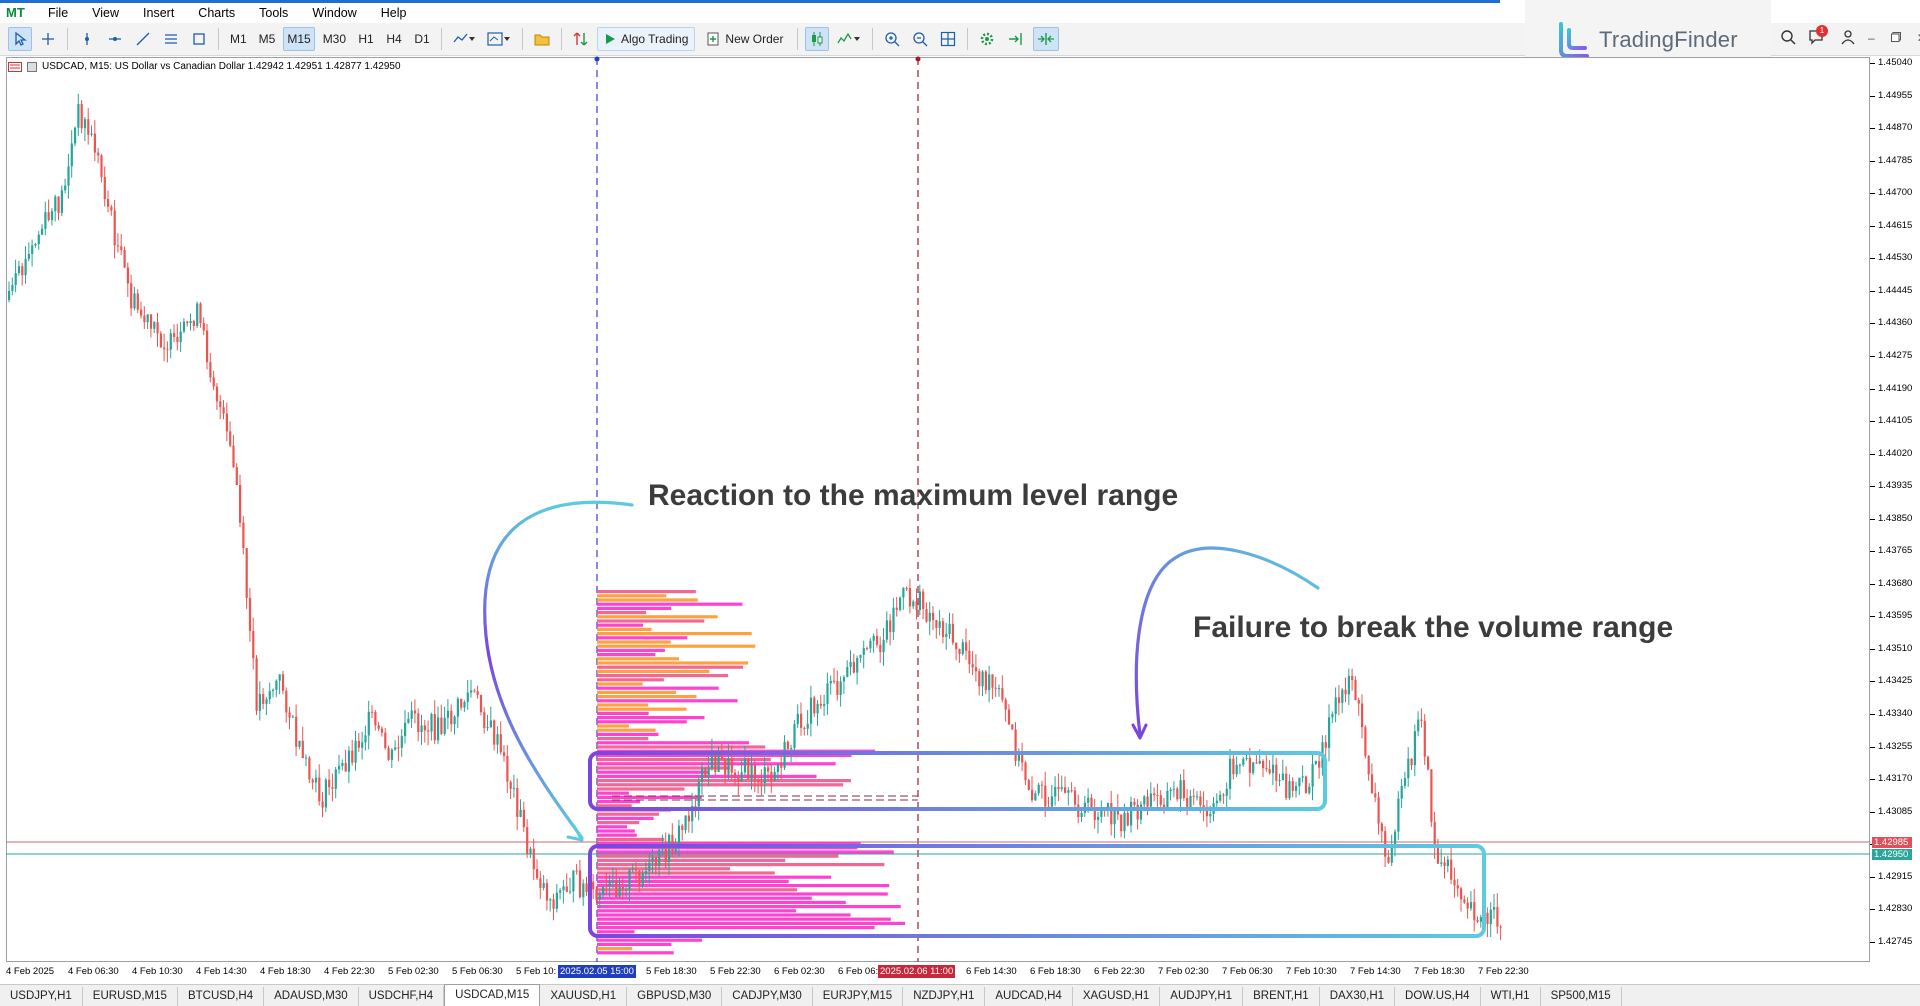 This screenshot has height=1006, width=1920. Describe the element at coordinates (1871, 38) in the screenshot. I see `minimize-button: –` at that location.